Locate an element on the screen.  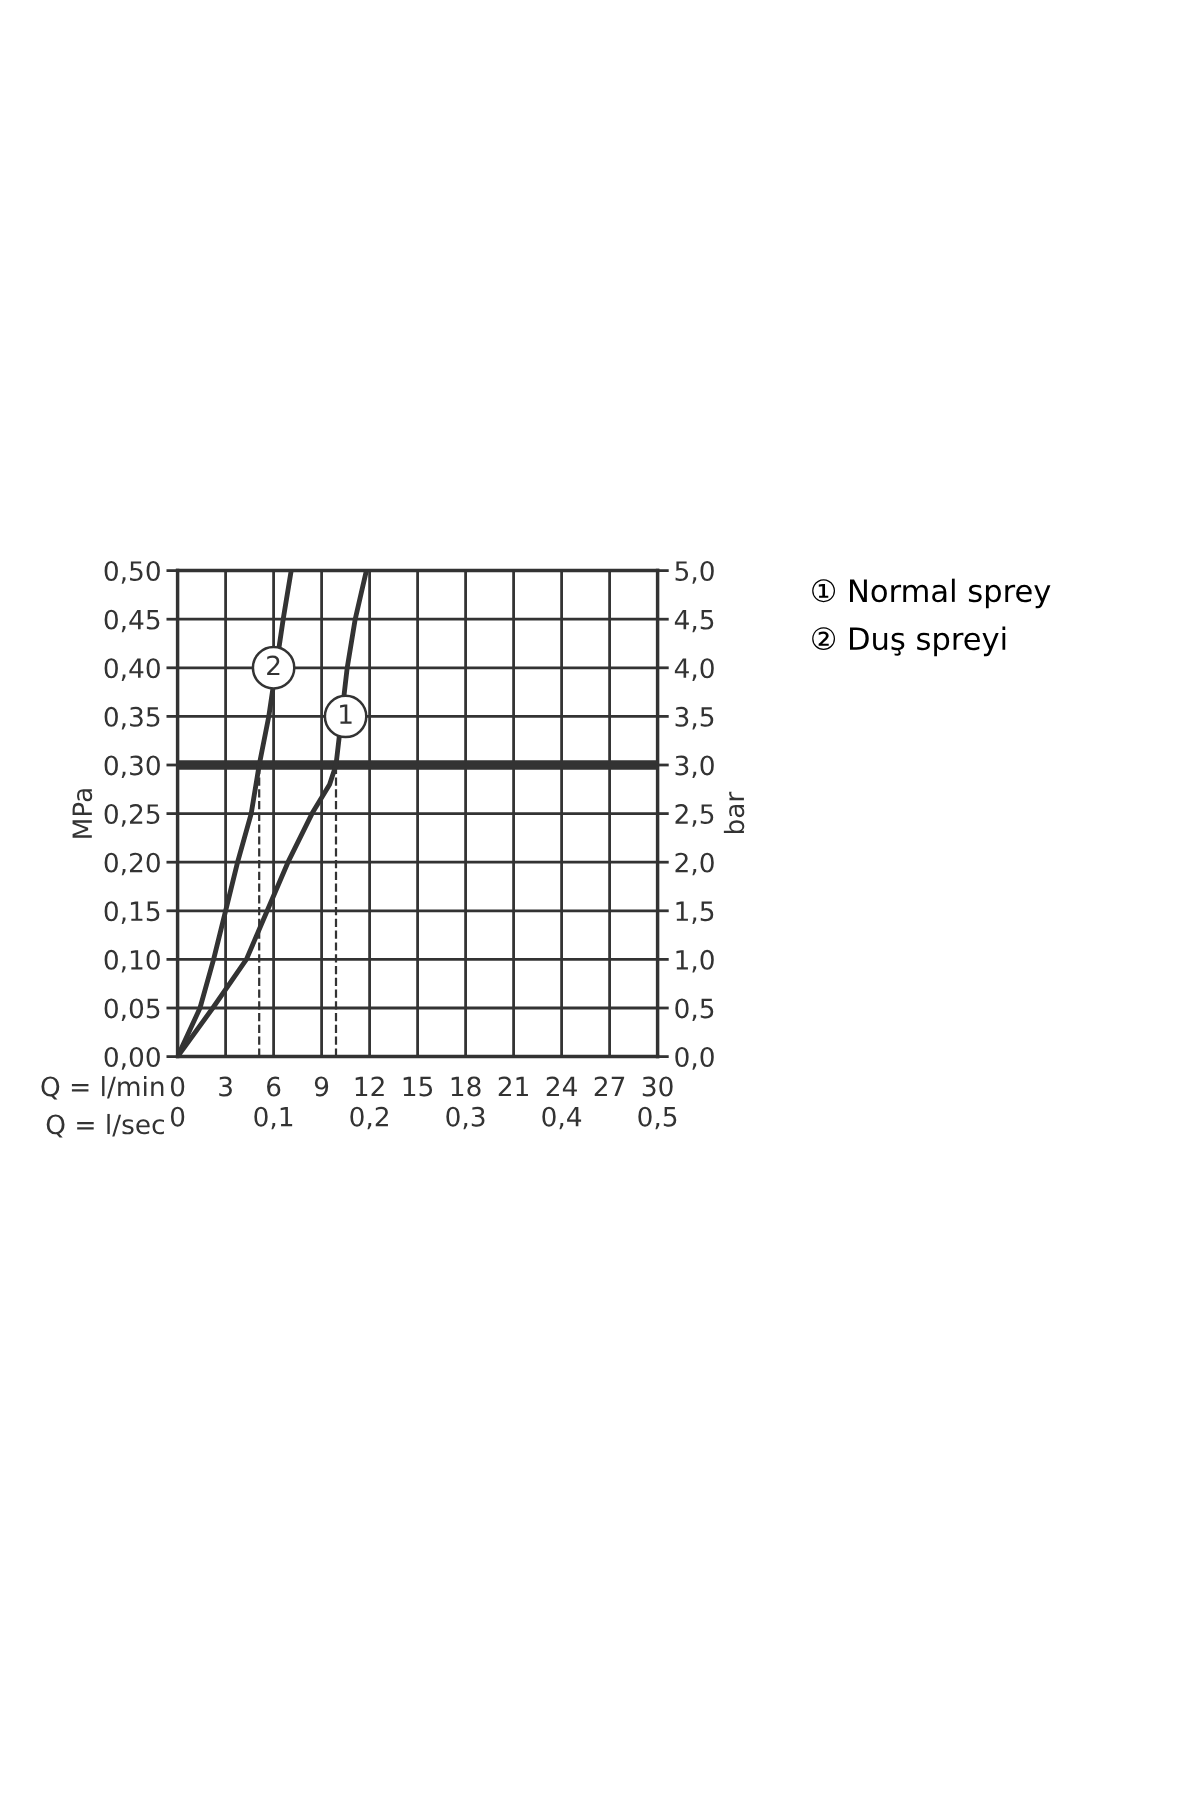
y2-tick-label: 5,0 is located at coordinates (694, 572).